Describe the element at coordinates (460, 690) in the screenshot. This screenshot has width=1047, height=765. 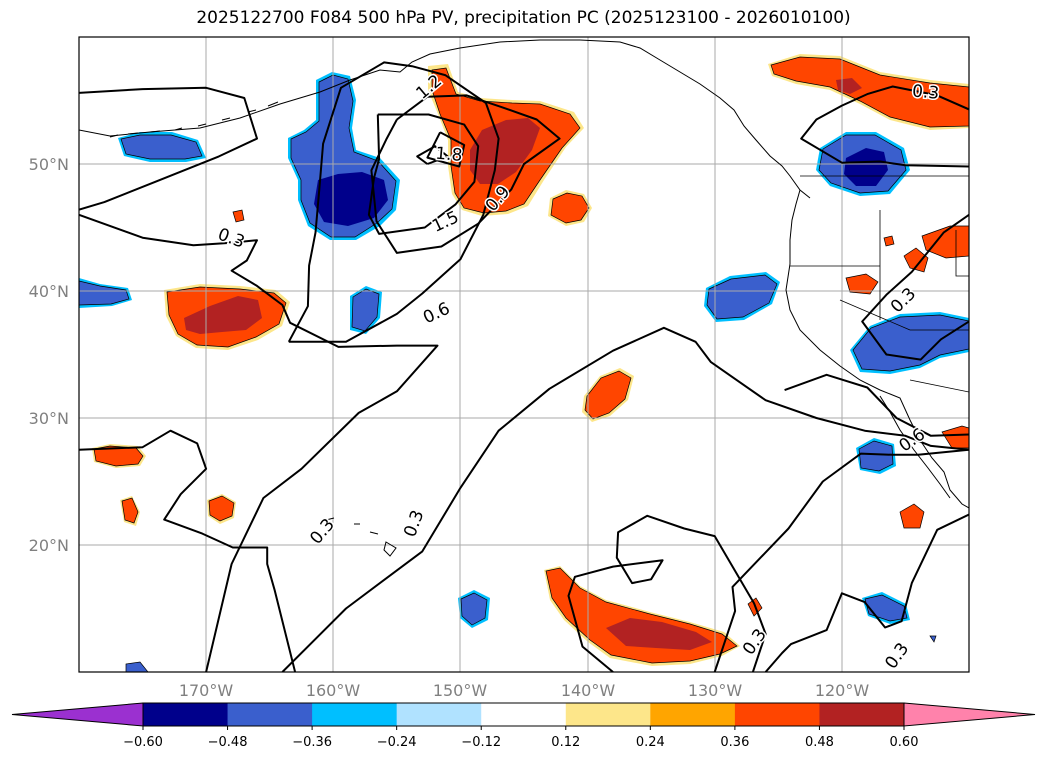
I see `lon-tick-label: 150°W` at that location.